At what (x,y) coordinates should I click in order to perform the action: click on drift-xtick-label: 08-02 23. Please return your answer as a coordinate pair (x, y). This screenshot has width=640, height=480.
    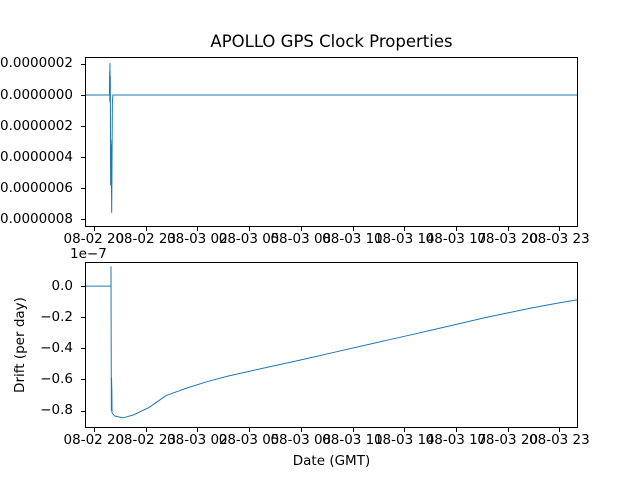
    Looking at the image, I should click on (146, 440).